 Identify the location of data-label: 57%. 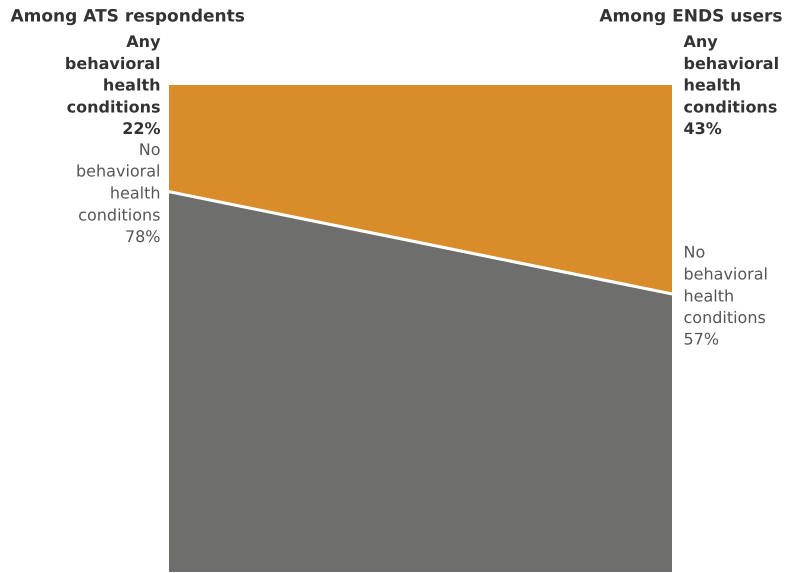
(702, 339).